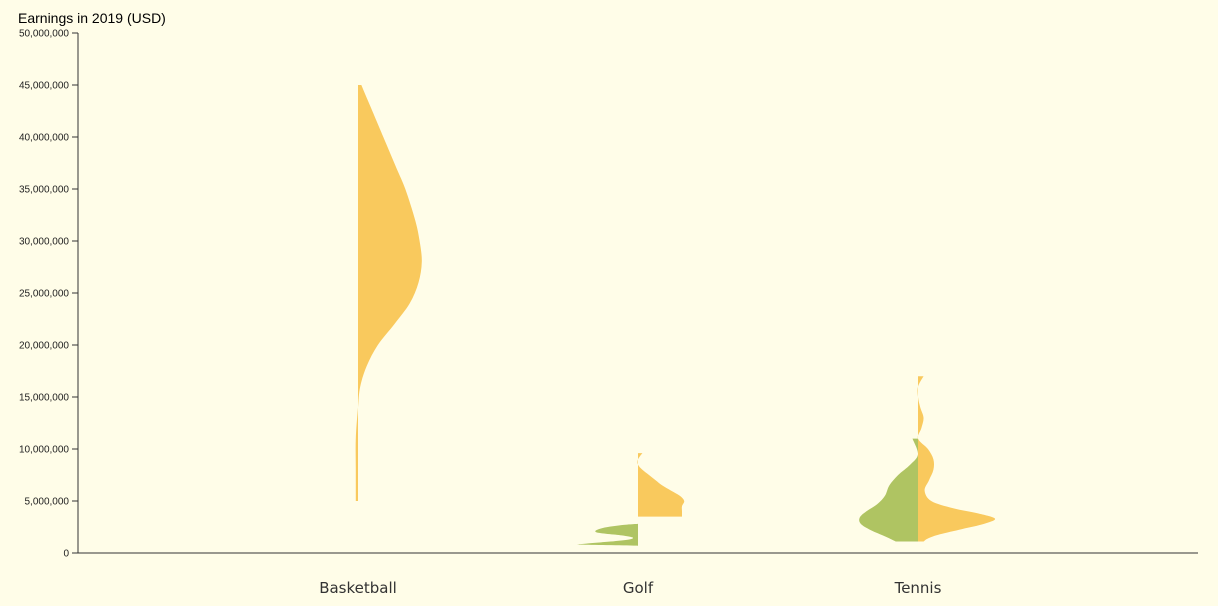 The width and height of the screenshot is (1218, 606). I want to click on y-tick-label: 0, so click(66, 554).